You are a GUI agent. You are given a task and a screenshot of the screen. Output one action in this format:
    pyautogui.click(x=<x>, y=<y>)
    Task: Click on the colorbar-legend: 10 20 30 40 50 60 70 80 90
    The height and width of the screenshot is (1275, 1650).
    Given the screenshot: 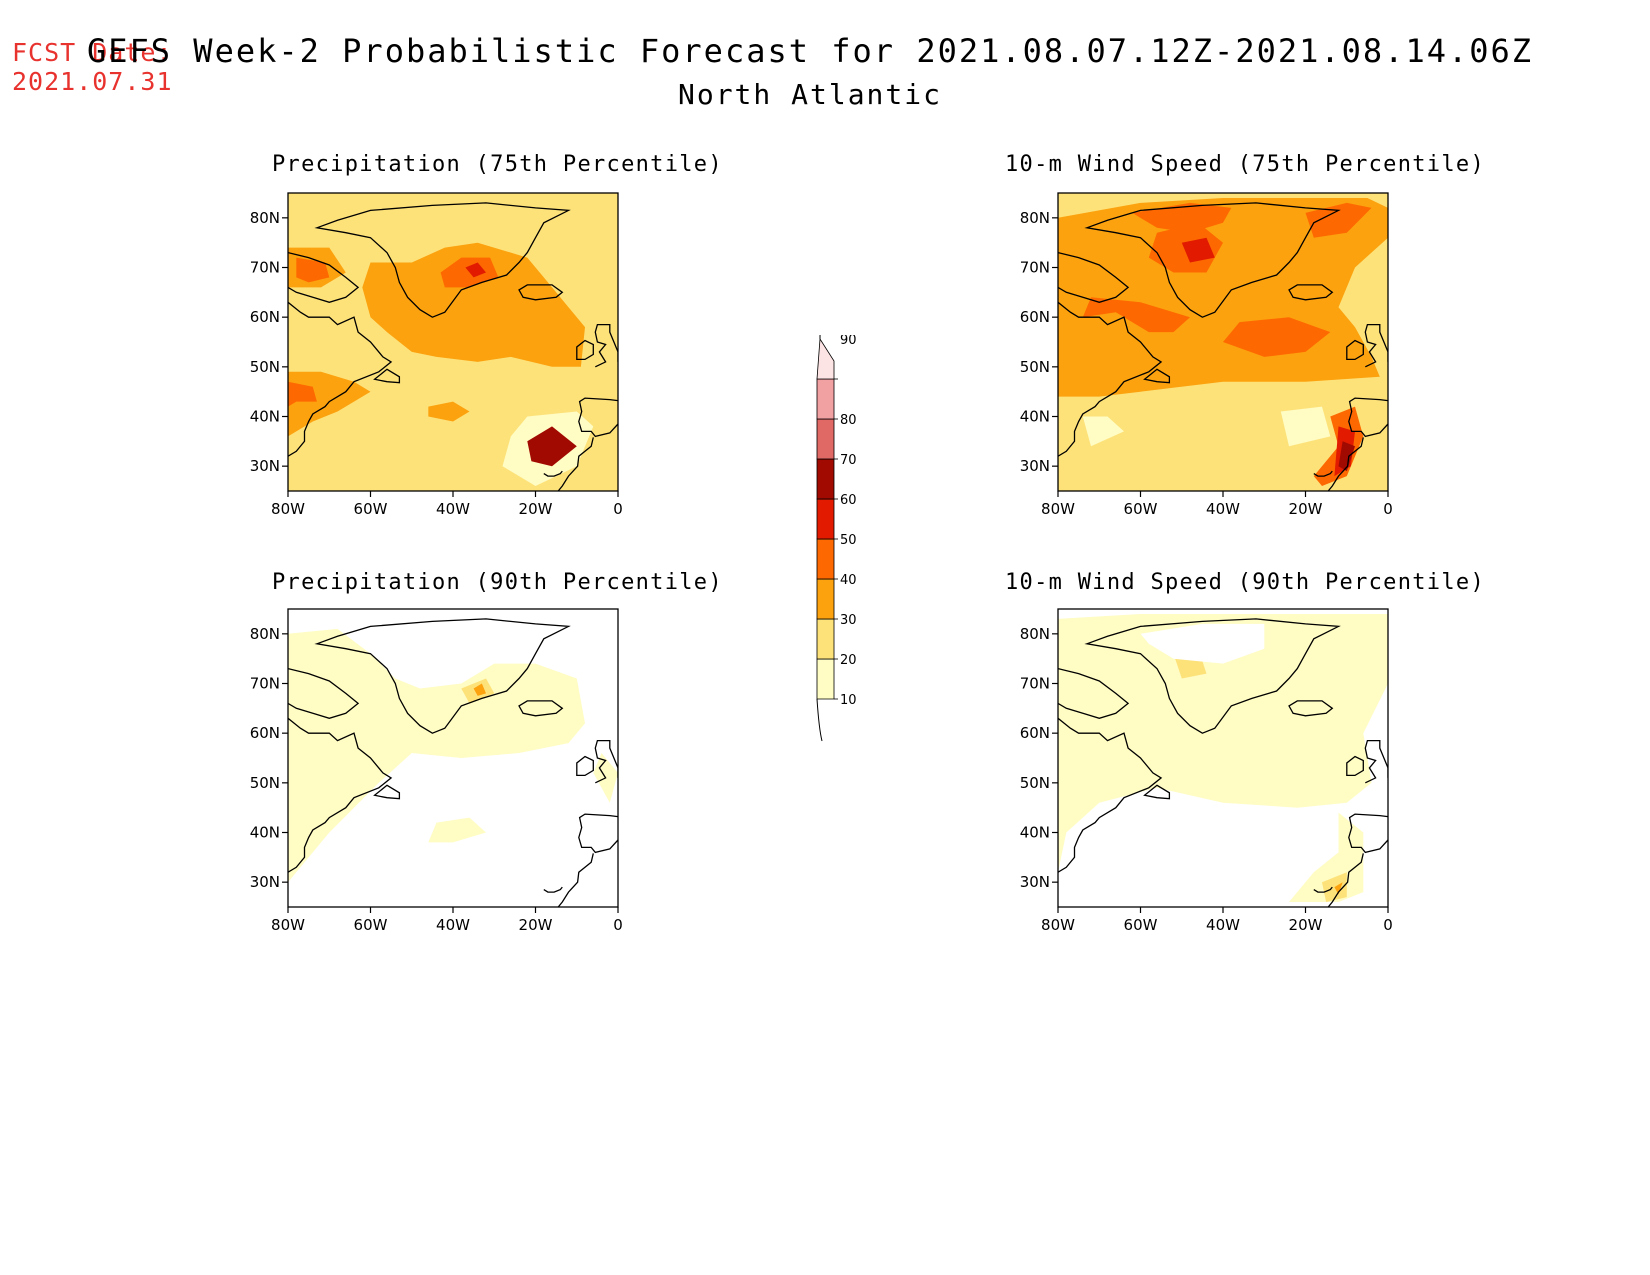 What is the action you would take?
    pyautogui.click(x=836, y=538)
    